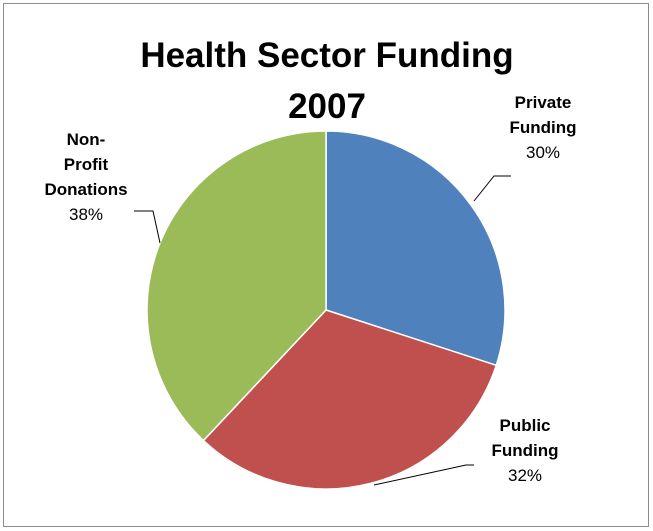 The height and width of the screenshot is (531, 653). Describe the element at coordinates (86, 214) in the screenshot. I see `slice-value-label: 38%` at that location.